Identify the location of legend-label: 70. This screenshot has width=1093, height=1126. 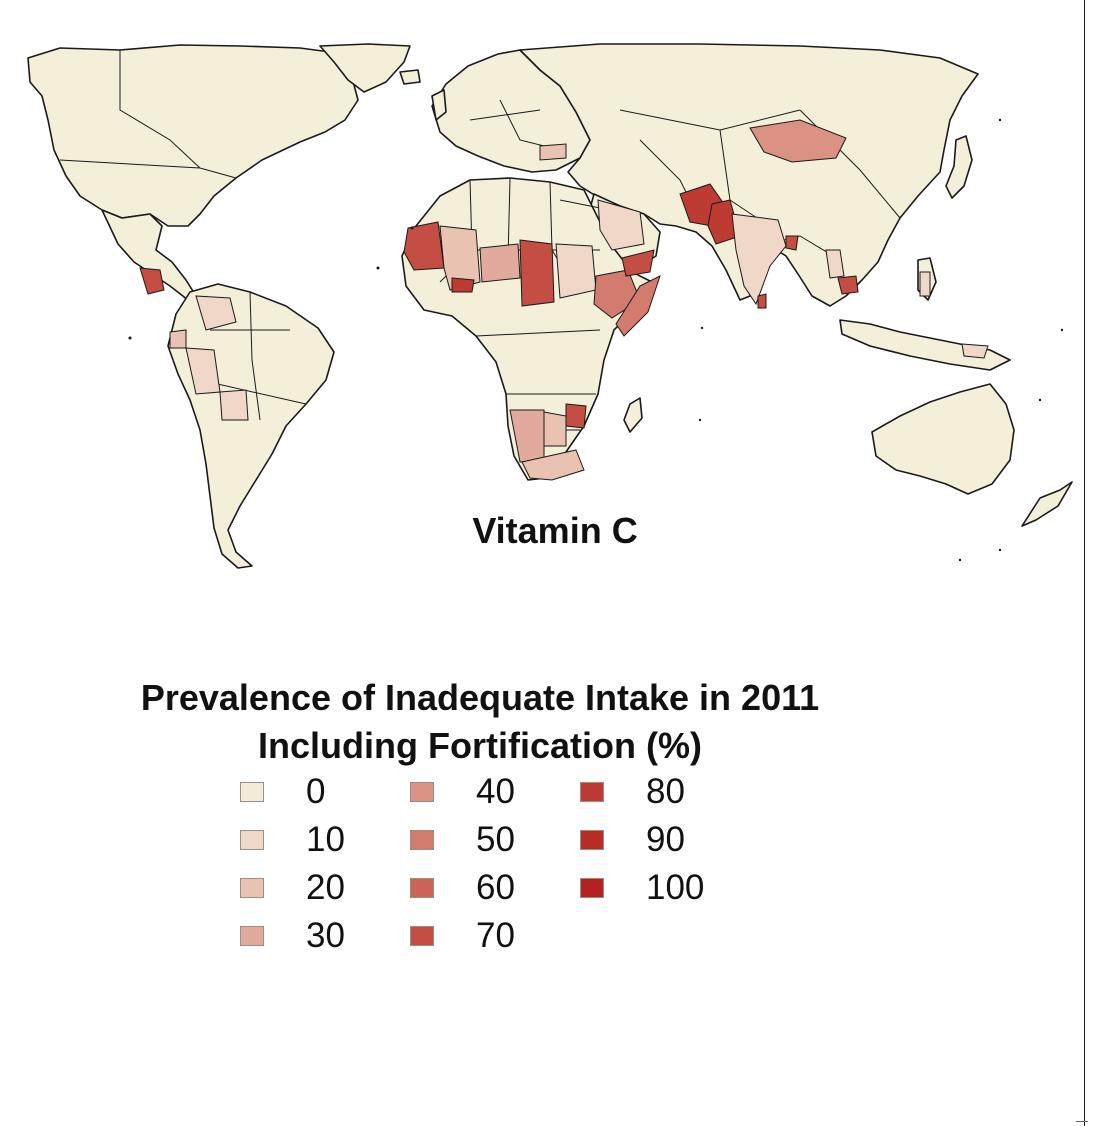
(495, 935).